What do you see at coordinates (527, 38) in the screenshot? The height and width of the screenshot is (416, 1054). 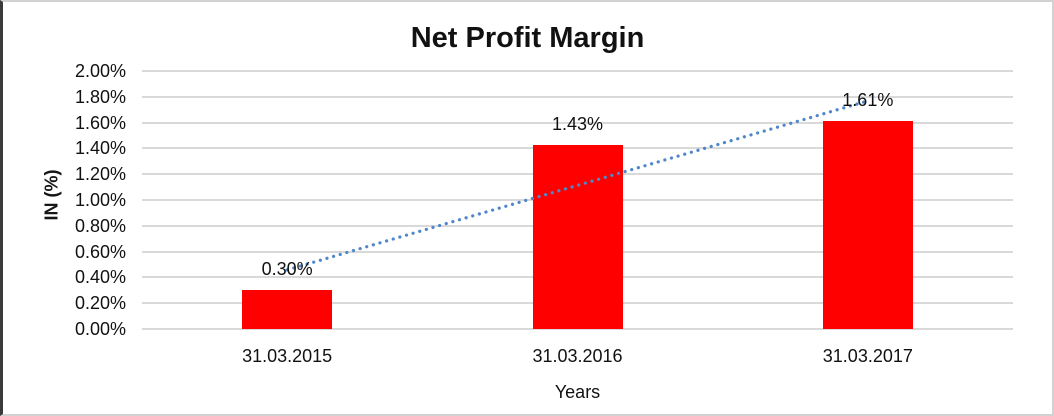 I see `chart-title: Net Profit Margin` at bounding box center [527, 38].